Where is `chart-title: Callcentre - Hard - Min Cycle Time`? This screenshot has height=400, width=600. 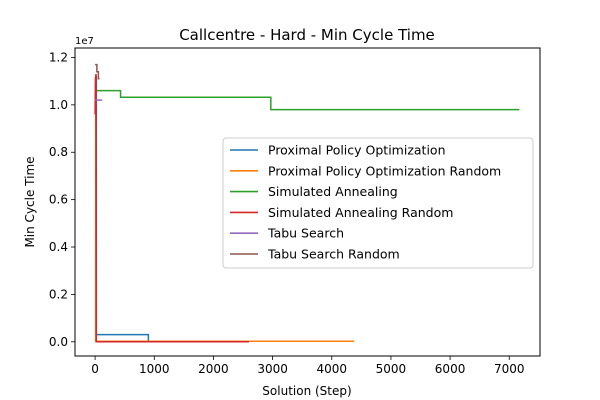
chart-title: Callcentre - Hard - Min Cycle Time is located at coordinates (307, 35).